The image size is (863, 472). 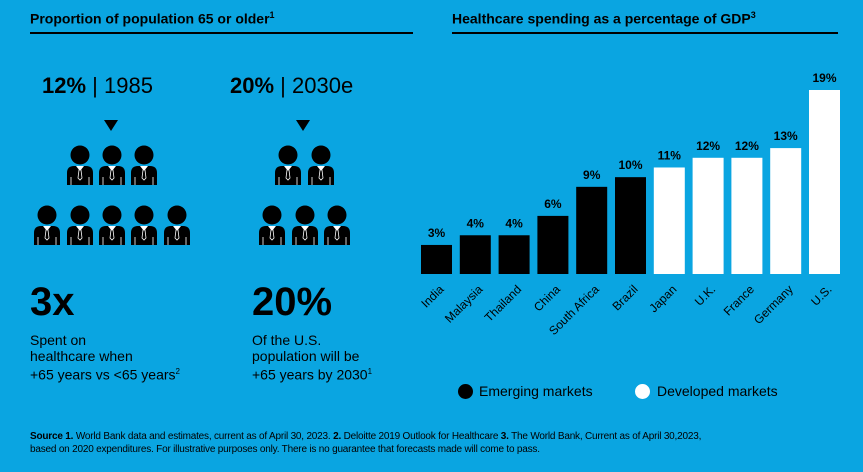 What do you see at coordinates (553, 244) in the screenshot?
I see `bar-china` at bounding box center [553, 244].